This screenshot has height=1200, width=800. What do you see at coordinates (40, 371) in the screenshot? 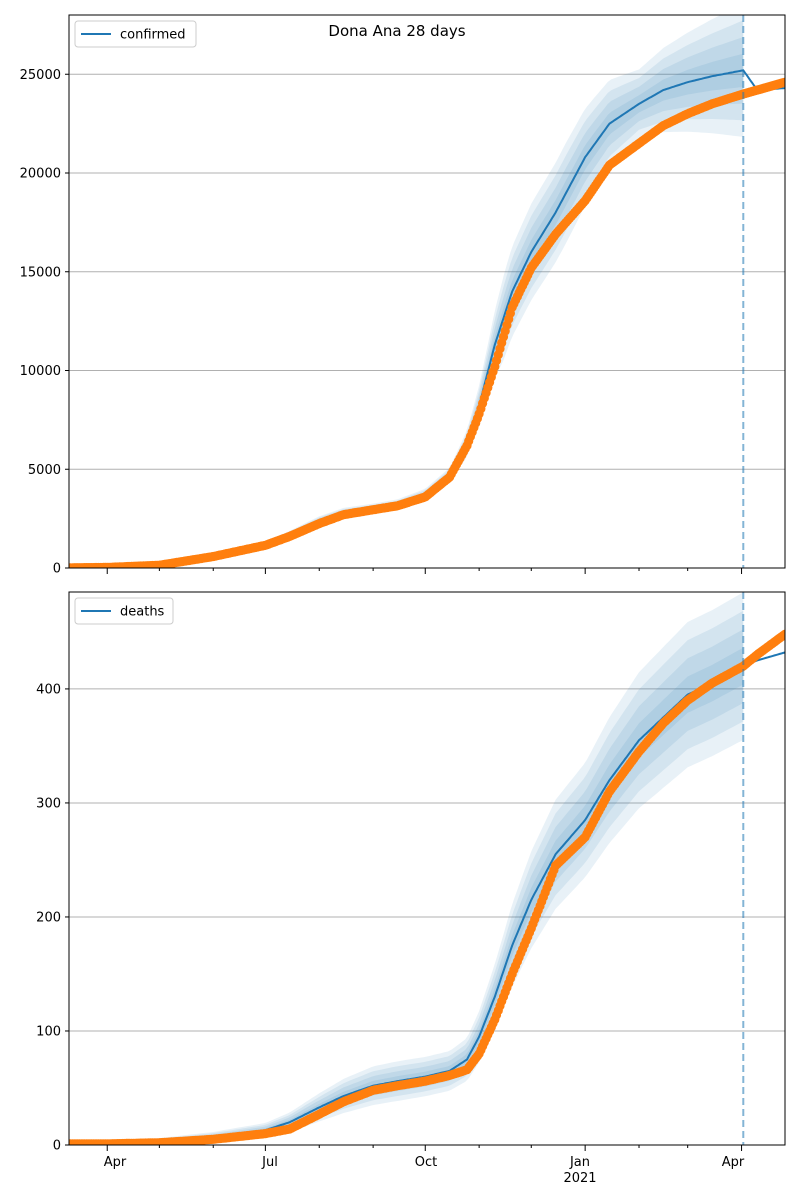
I see `confirmed-y-tick-label-10000: 10000` at bounding box center [40, 371].